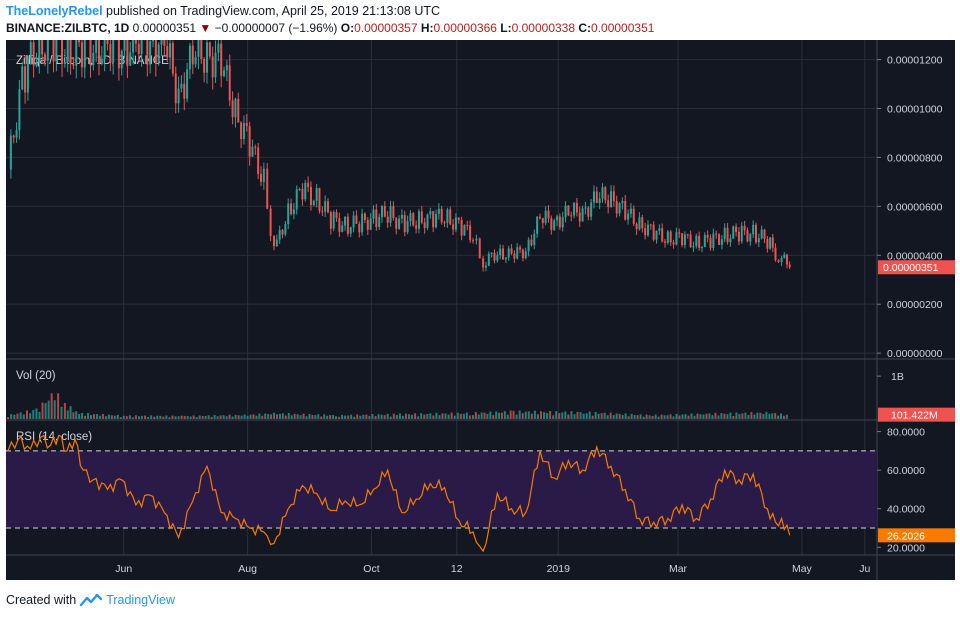 The width and height of the screenshot is (960, 618). Describe the element at coordinates (347, 28) in the screenshot. I see `open-label: O:` at that location.